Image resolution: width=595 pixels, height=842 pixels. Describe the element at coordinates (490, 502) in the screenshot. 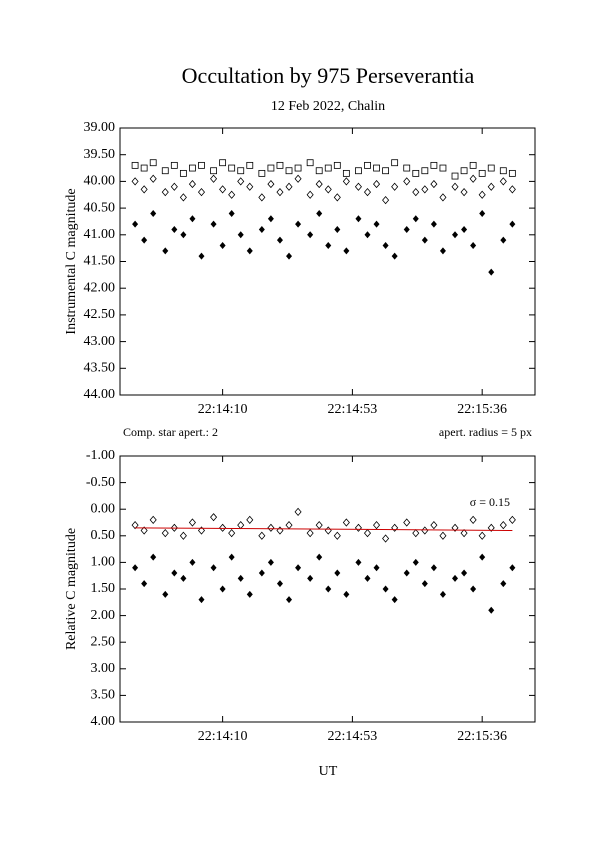

I see `annotation: σ = 0.15` at that location.